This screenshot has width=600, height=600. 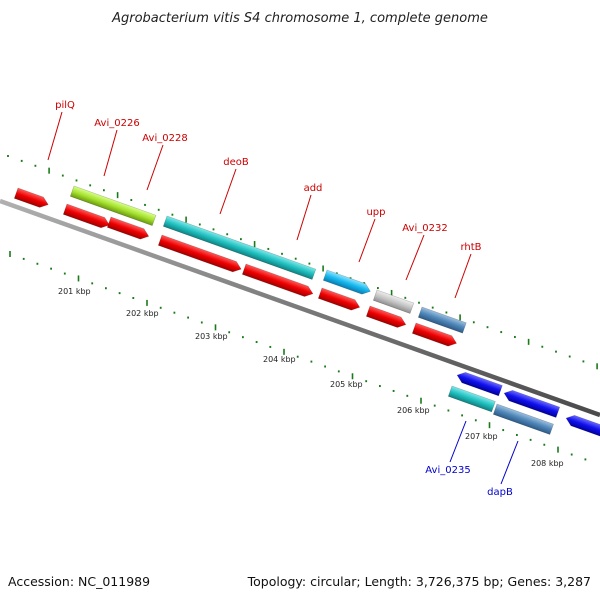 I want to click on gene-label-avi-0228: Avi_0228, so click(x=164, y=138).